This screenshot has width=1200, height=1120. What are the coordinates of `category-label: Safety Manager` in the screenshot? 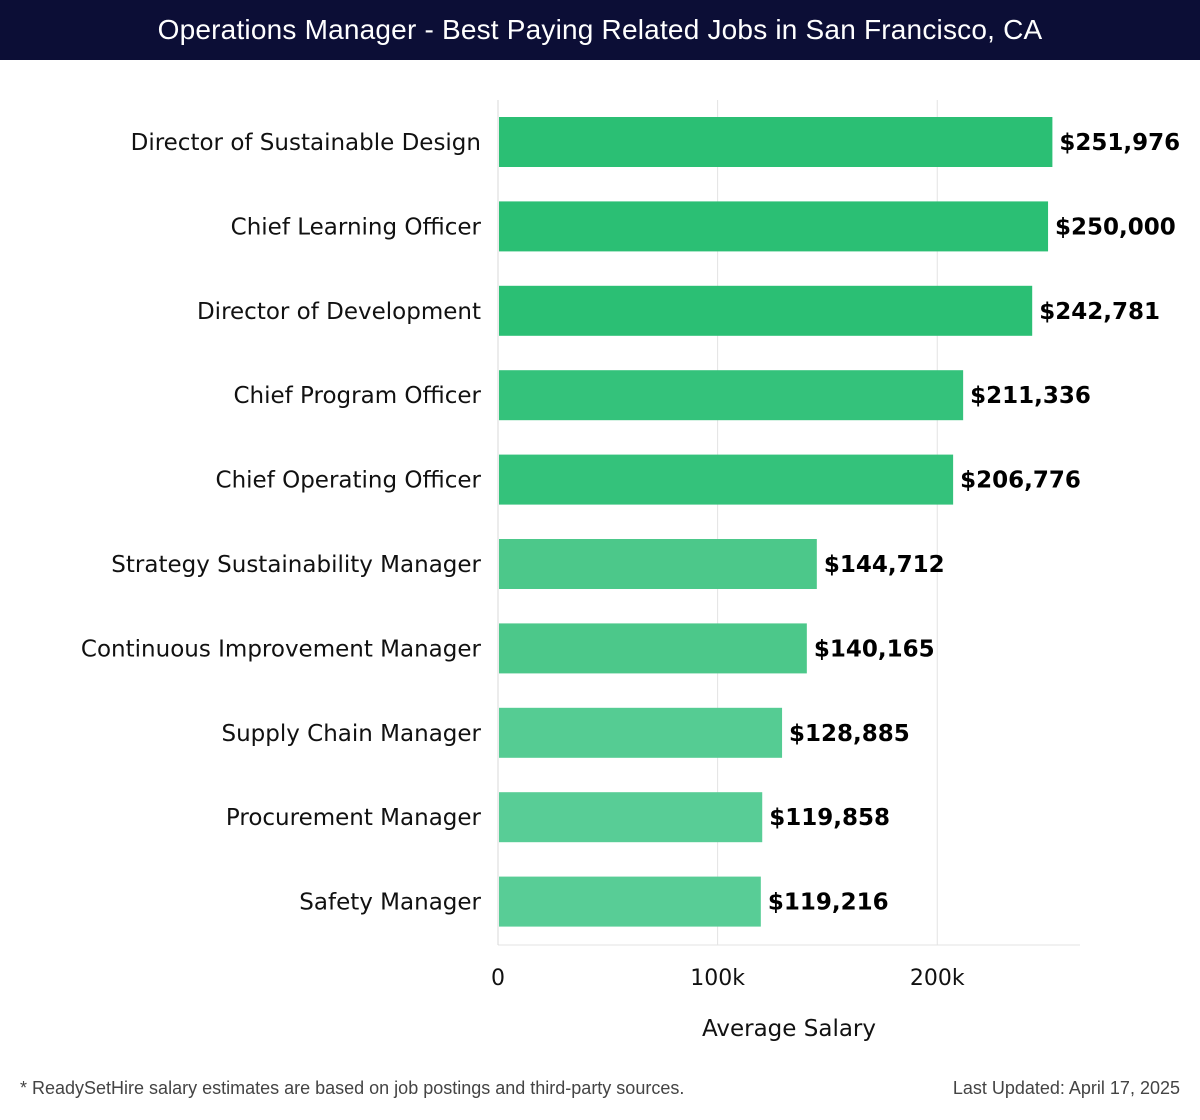 It's located at (390, 903).